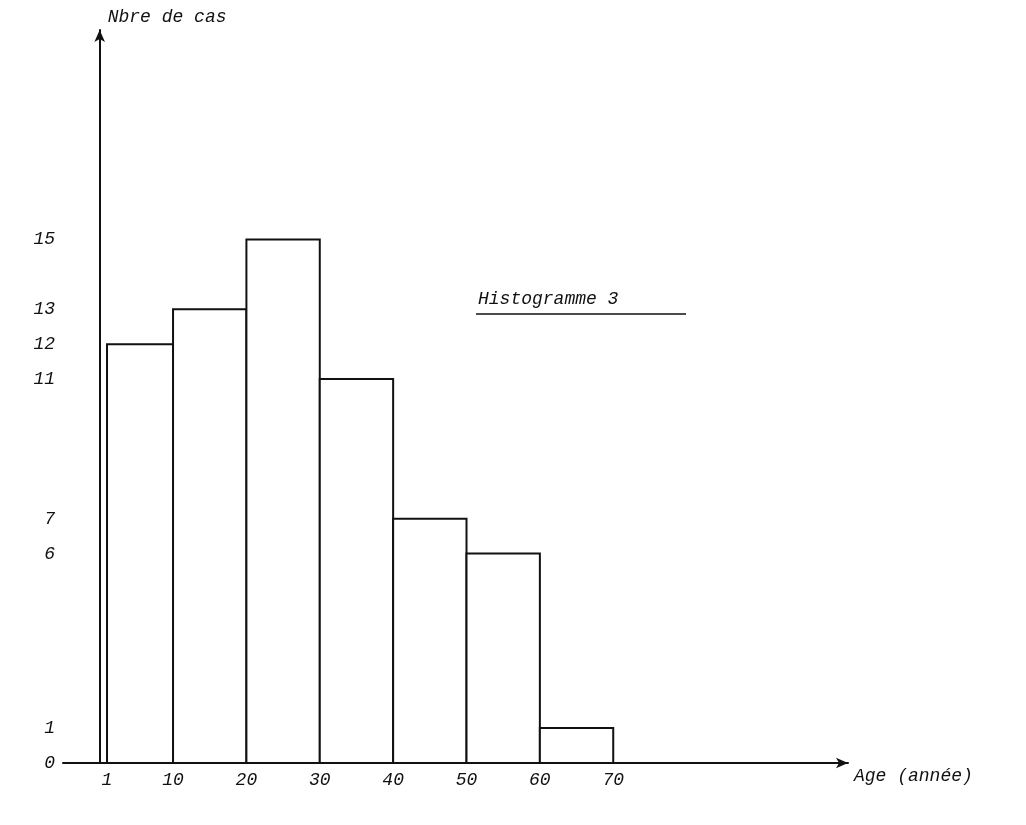  What do you see at coordinates (49, 728) in the screenshot?
I see `y-tick-label: 1` at bounding box center [49, 728].